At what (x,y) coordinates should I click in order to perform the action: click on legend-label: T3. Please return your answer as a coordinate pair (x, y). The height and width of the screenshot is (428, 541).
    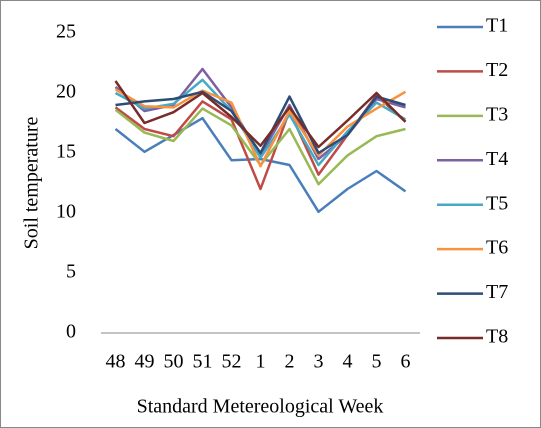
    Looking at the image, I should click on (497, 114).